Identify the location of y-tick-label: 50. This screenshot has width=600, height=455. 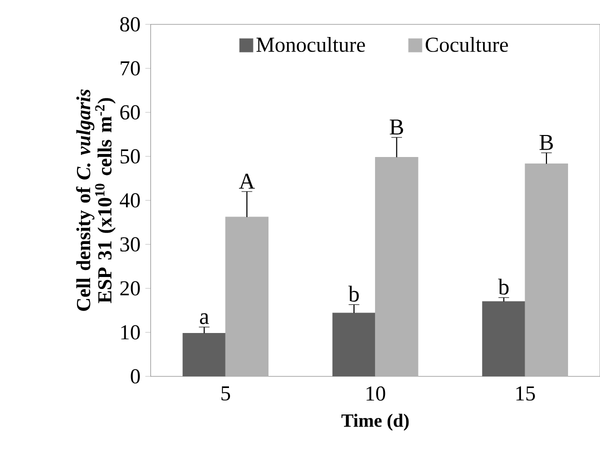
(130, 156).